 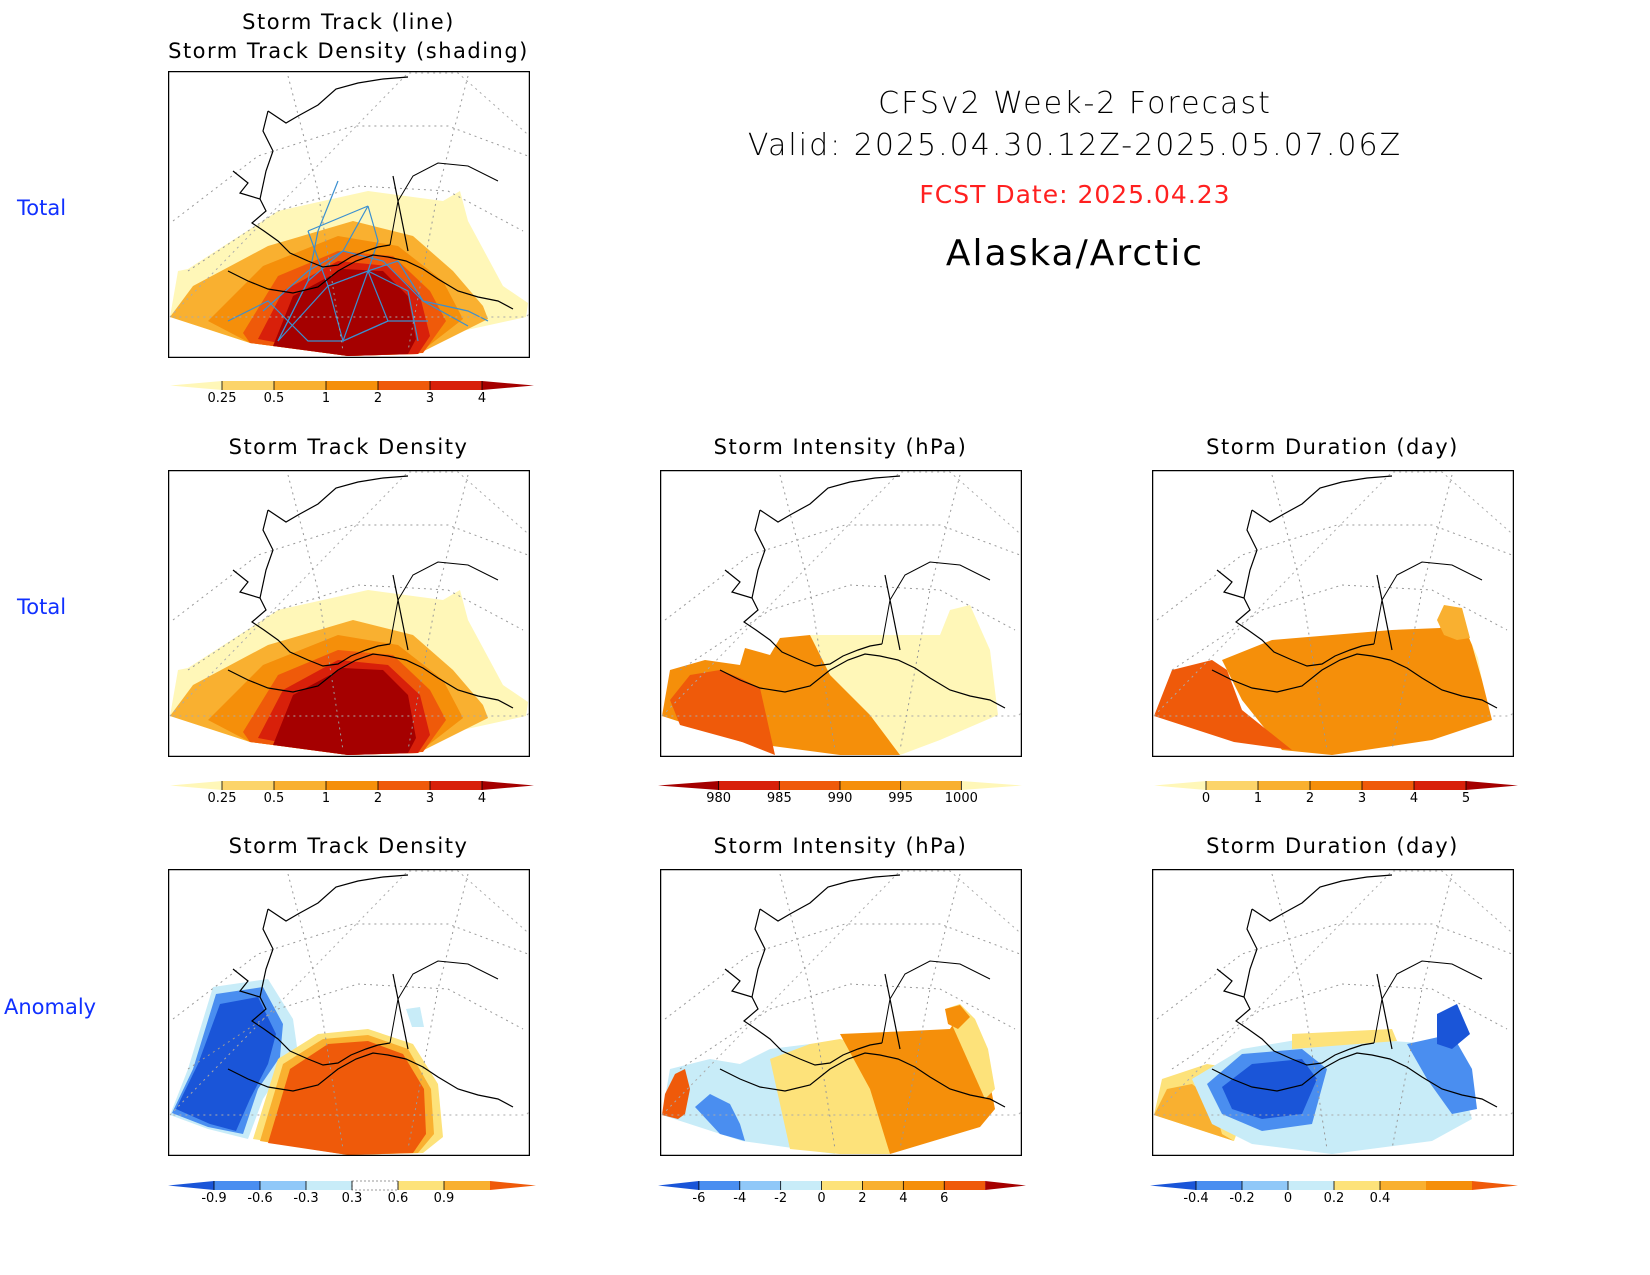 I want to click on colorbar-label: 980, so click(x=718, y=798).